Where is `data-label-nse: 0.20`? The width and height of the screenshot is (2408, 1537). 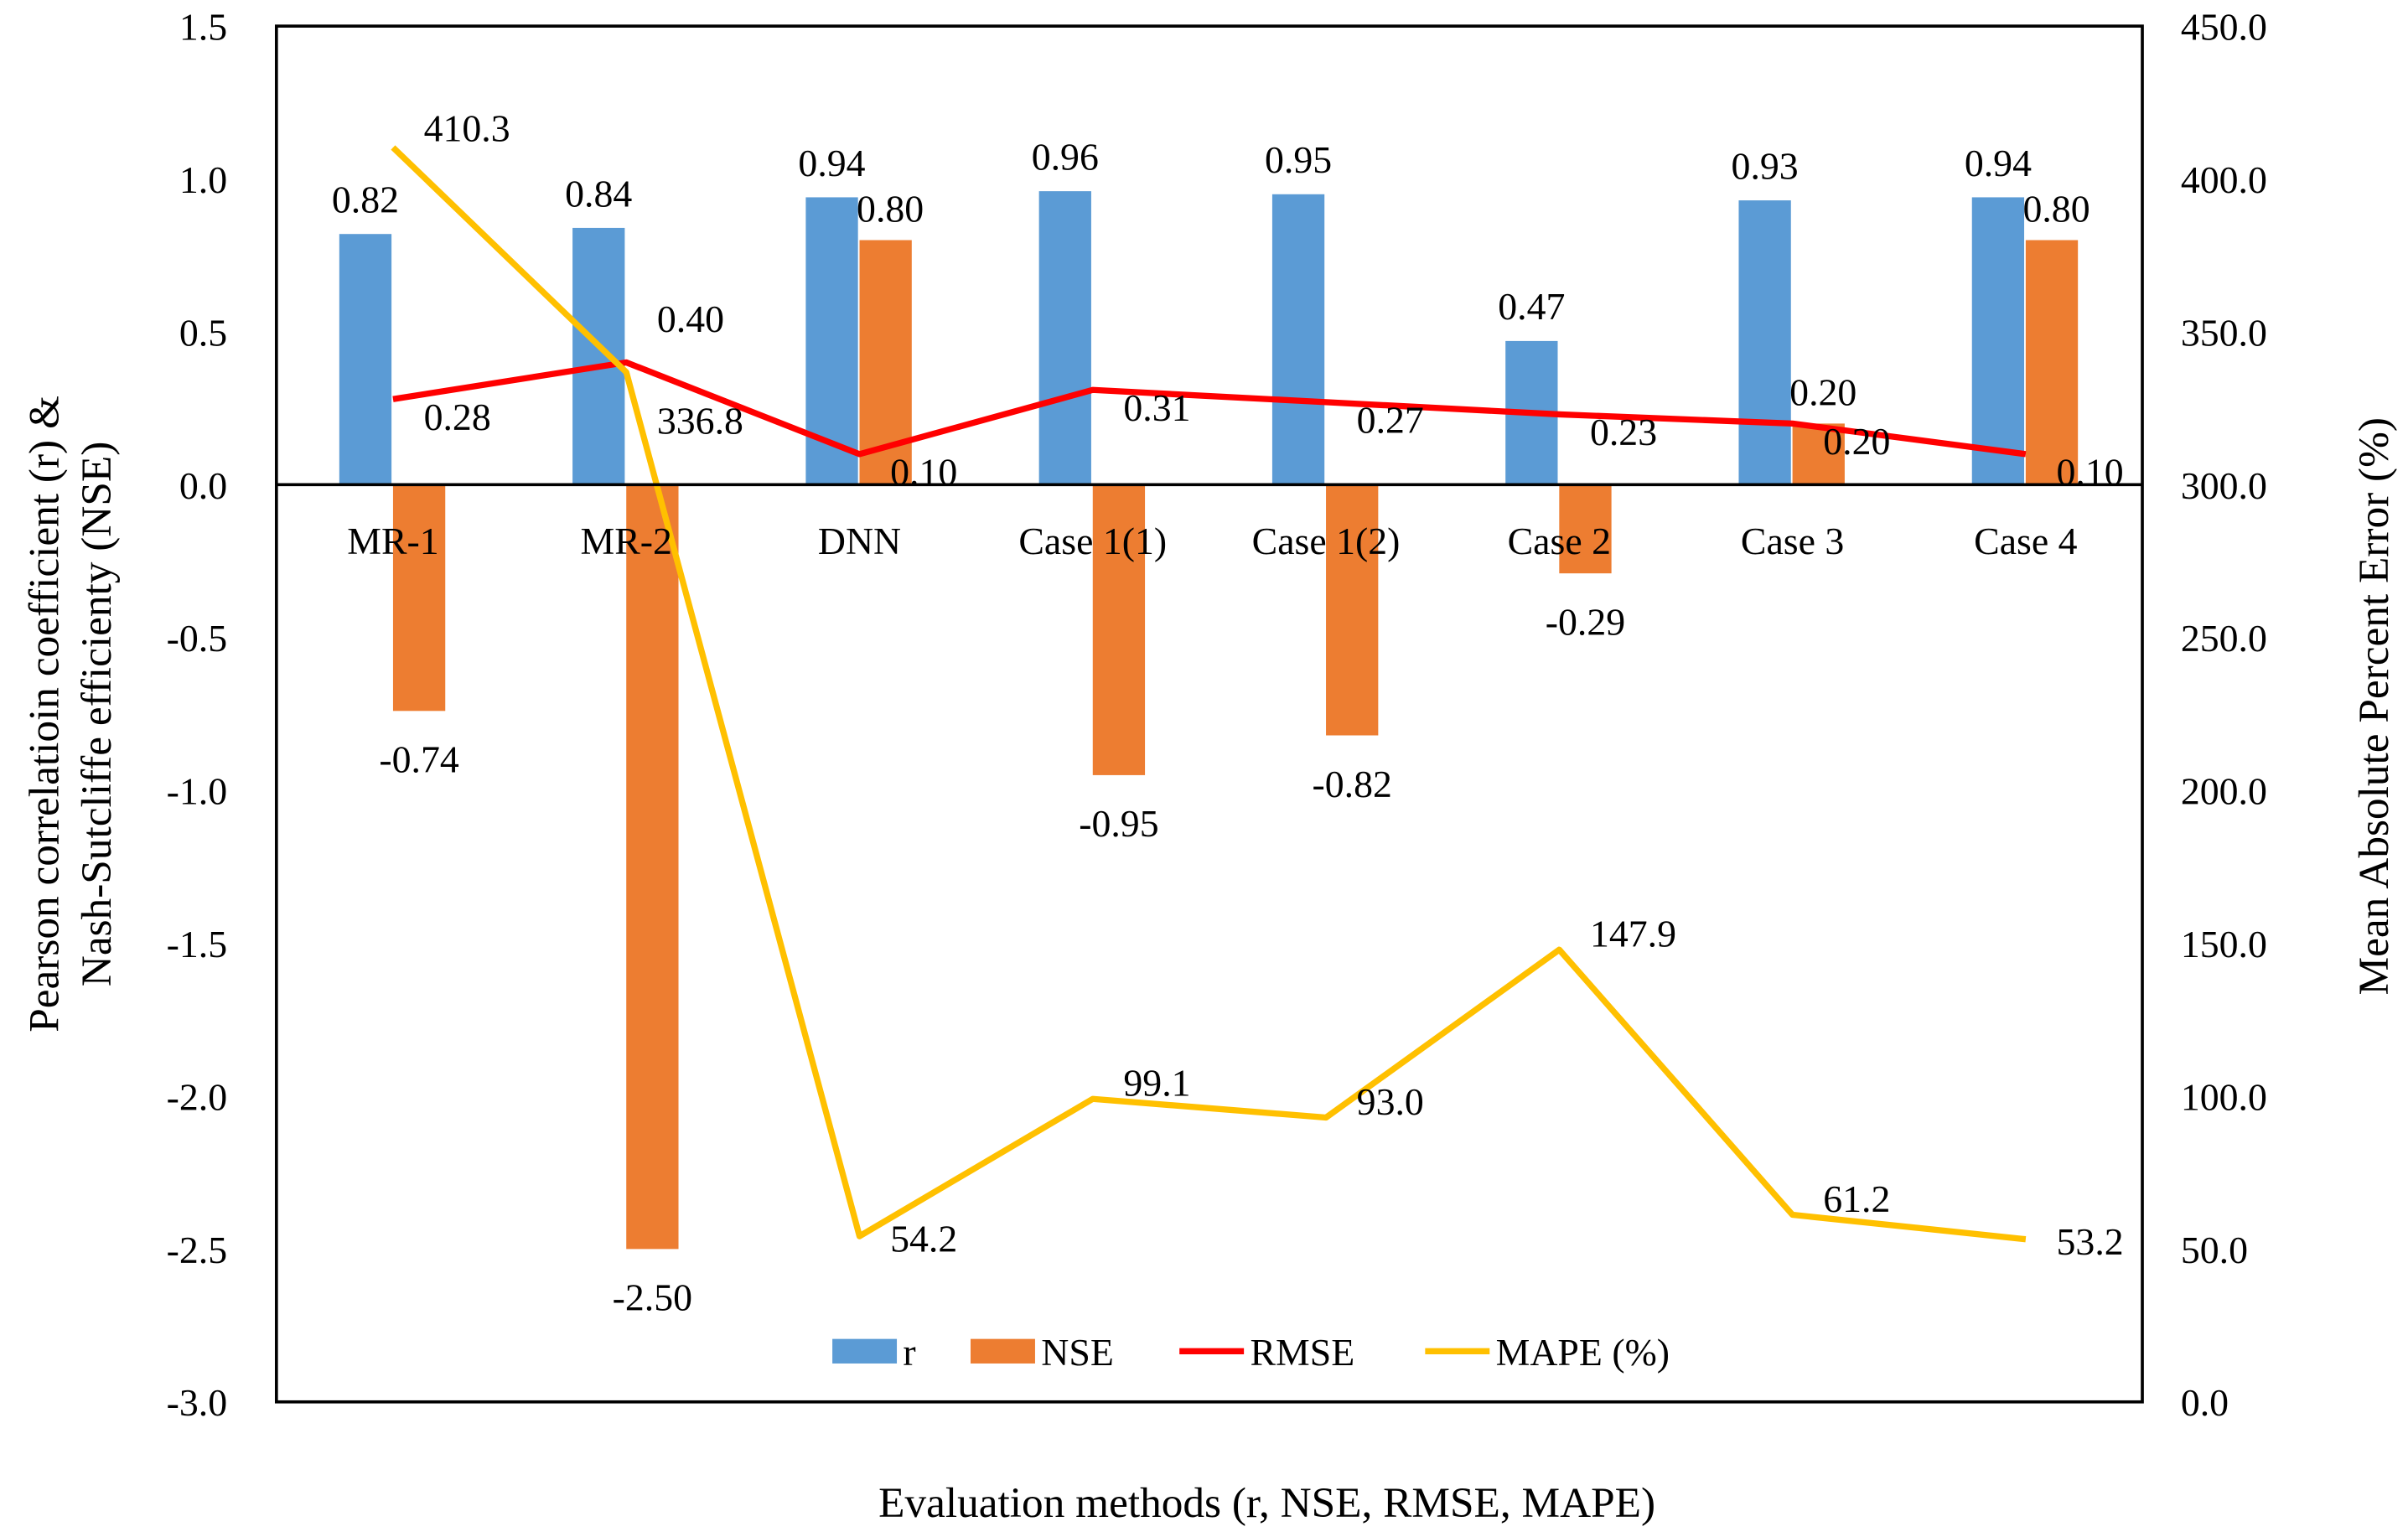
data-label-nse: 0.20 is located at coordinates (1822, 392).